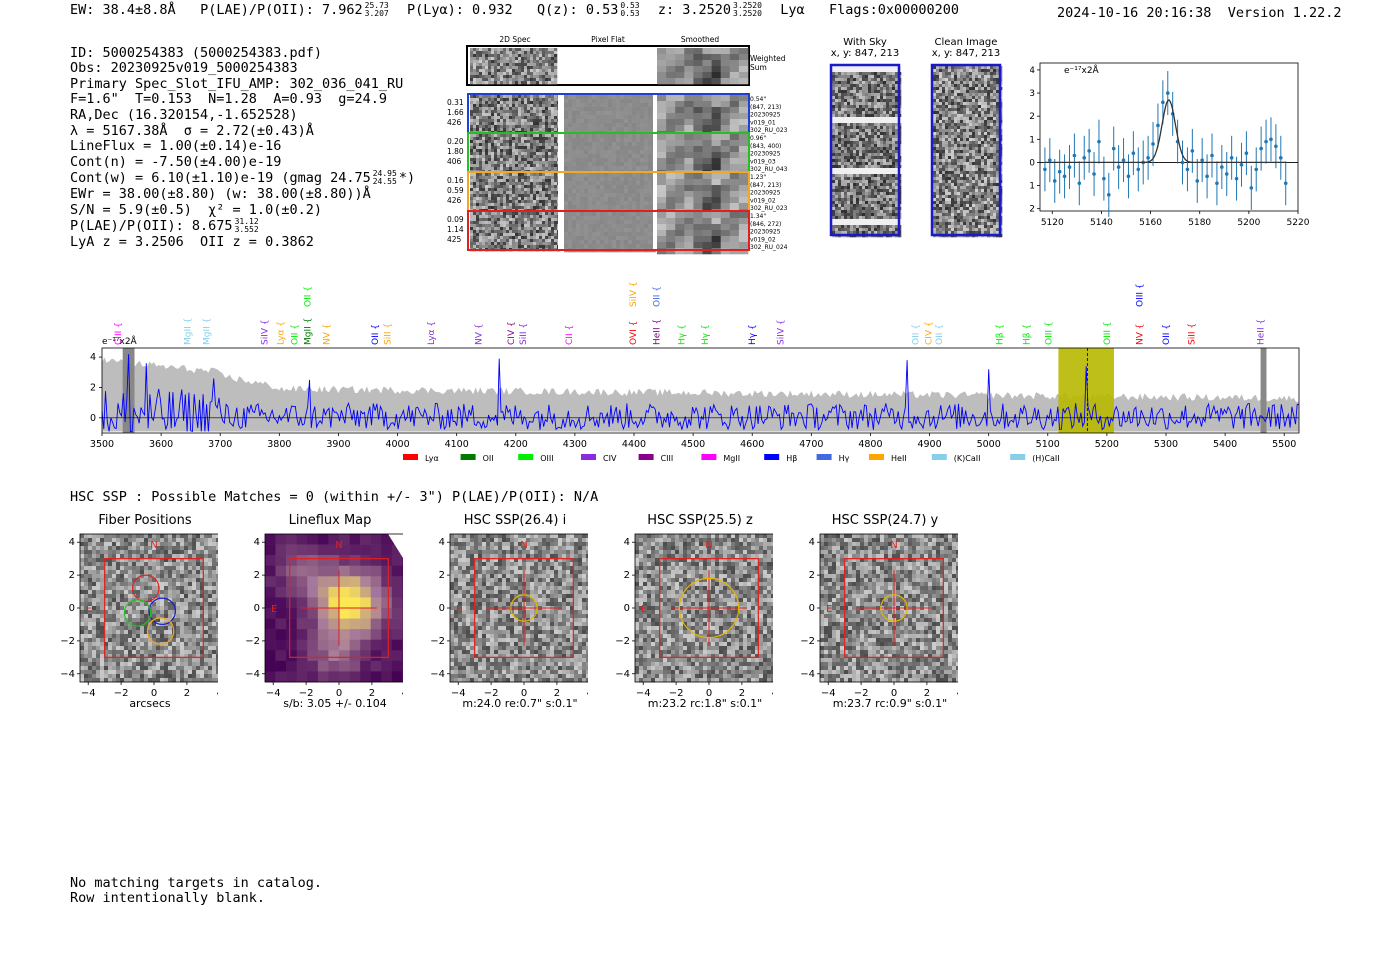 This screenshot has width=1400, height=953. What do you see at coordinates (1165, 131) in the screenshot?
I see `fit-model-curve` at bounding box center [1165, 131].